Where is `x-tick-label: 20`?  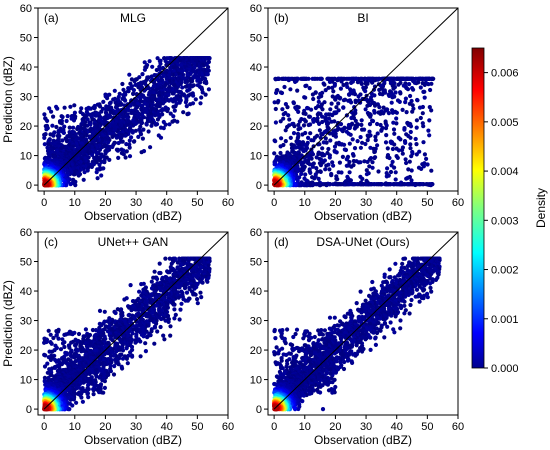
x-tick-label: 20 is located at coordinates (105, 203).